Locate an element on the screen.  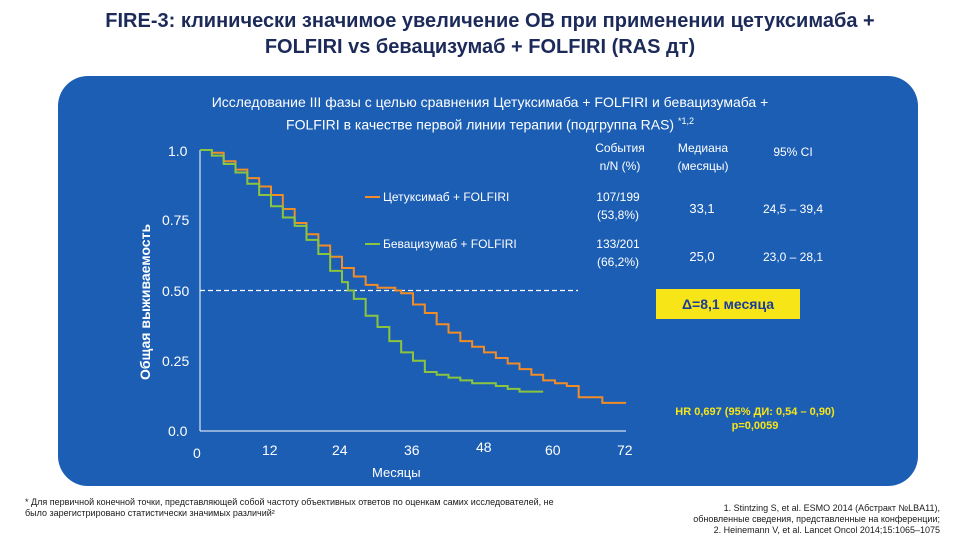
hazard-ratio: HR 0,697 (95% ДИ: 0,54 – 0,90) p=0,0059 is located at coordinates (755, 419).